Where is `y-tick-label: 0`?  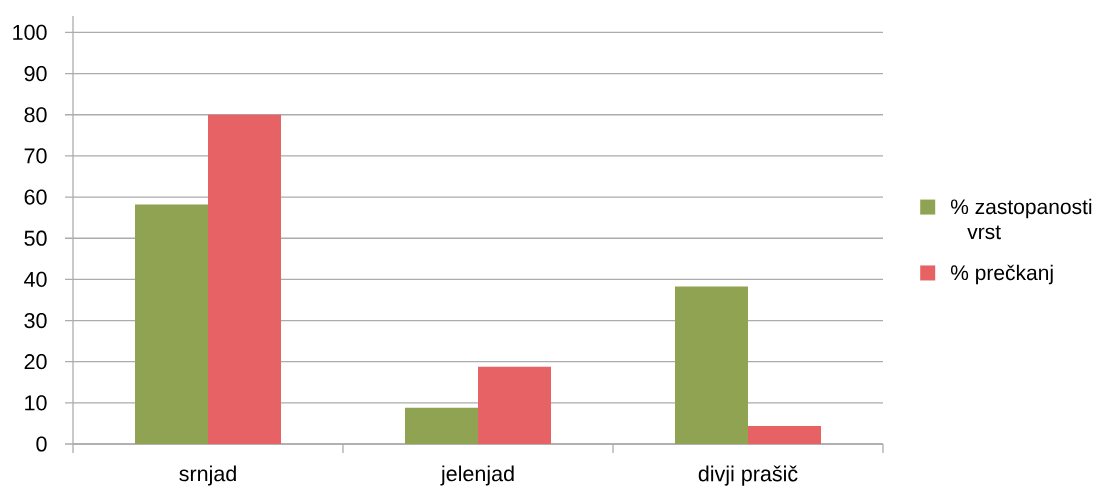 y-tick-label: 0 is located at coordinates (41, 444).